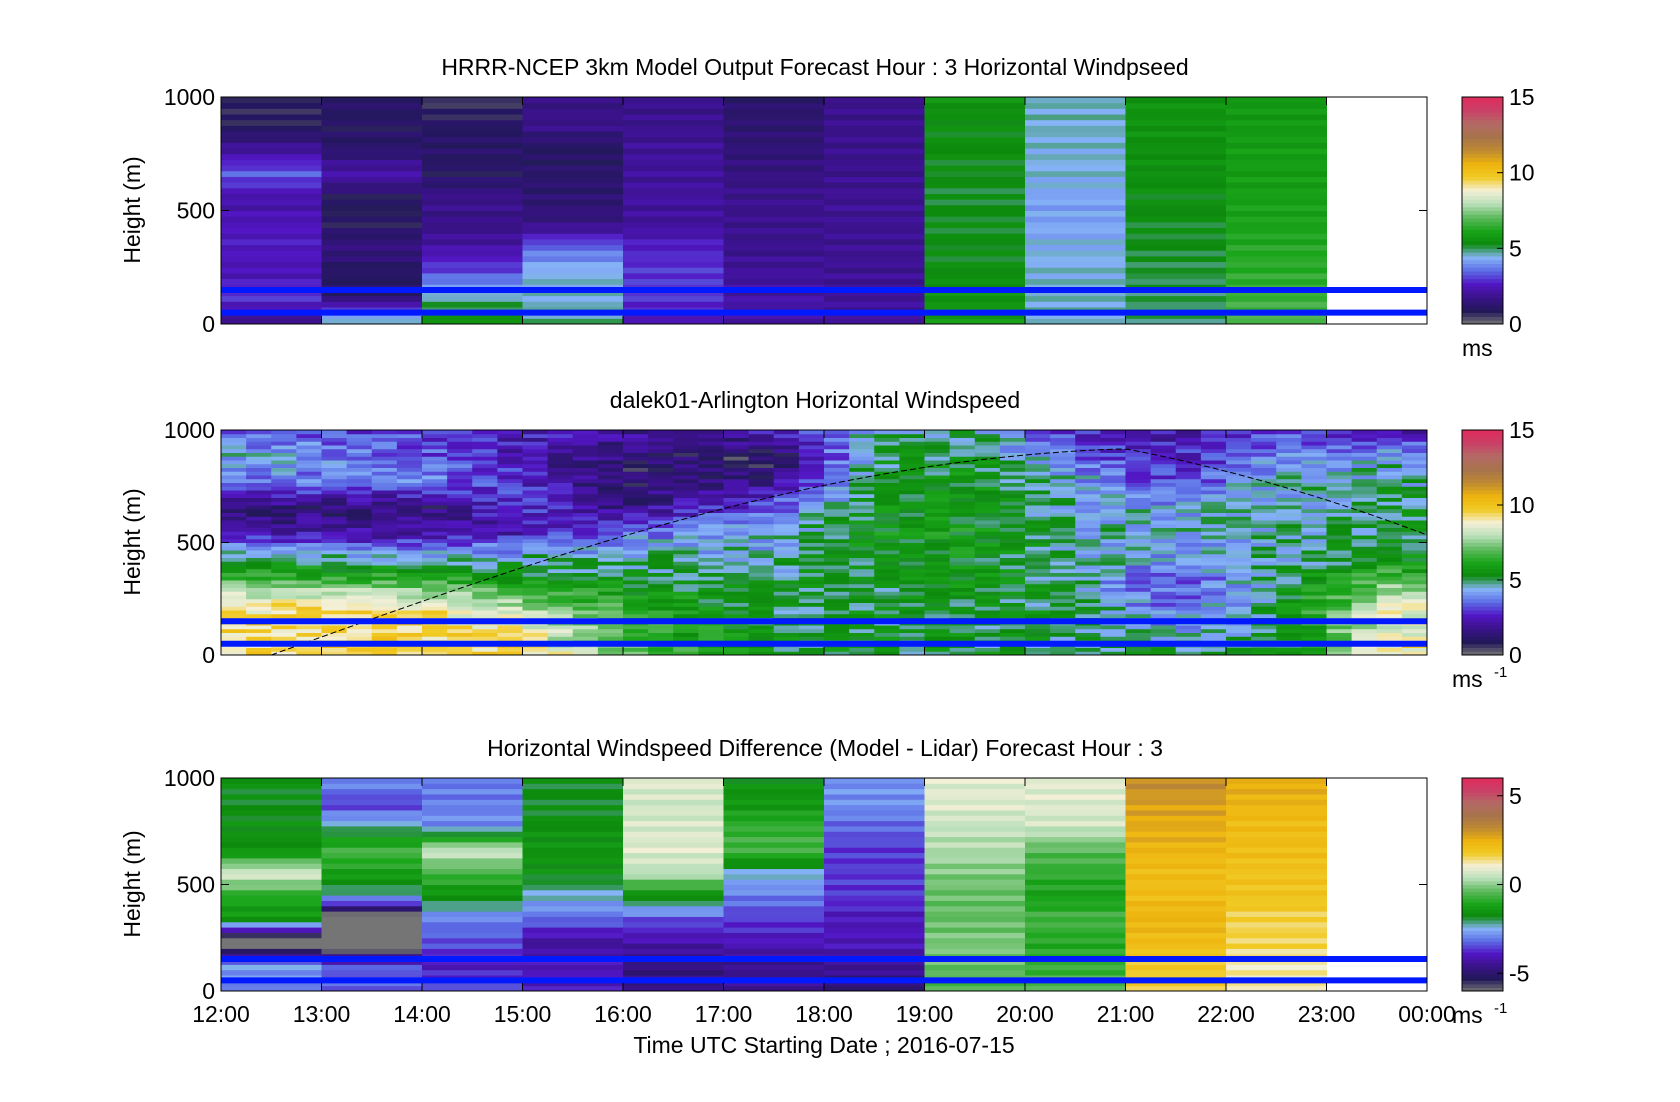  Describe the element at coordinates (208, 991) in the screenshot. I see `y-tick-label: 0` at that location.